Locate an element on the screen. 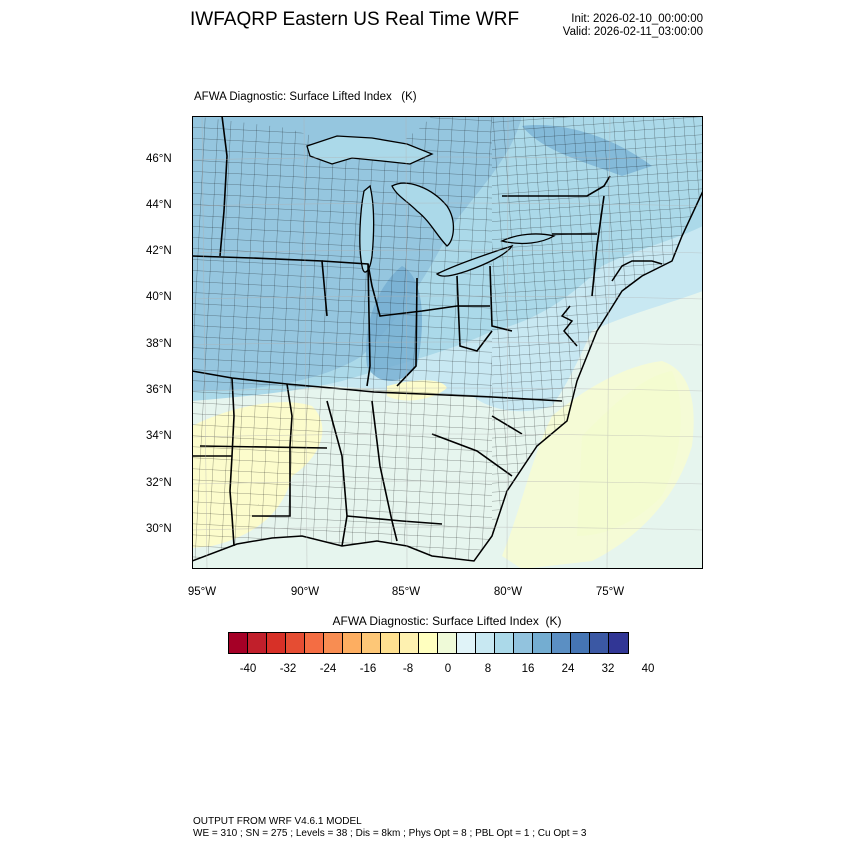 The image size is (850, 850). footer-model-line: OUTPUT FROM WRF V4.6.1 MODEL is located at coordinates (277, 821).